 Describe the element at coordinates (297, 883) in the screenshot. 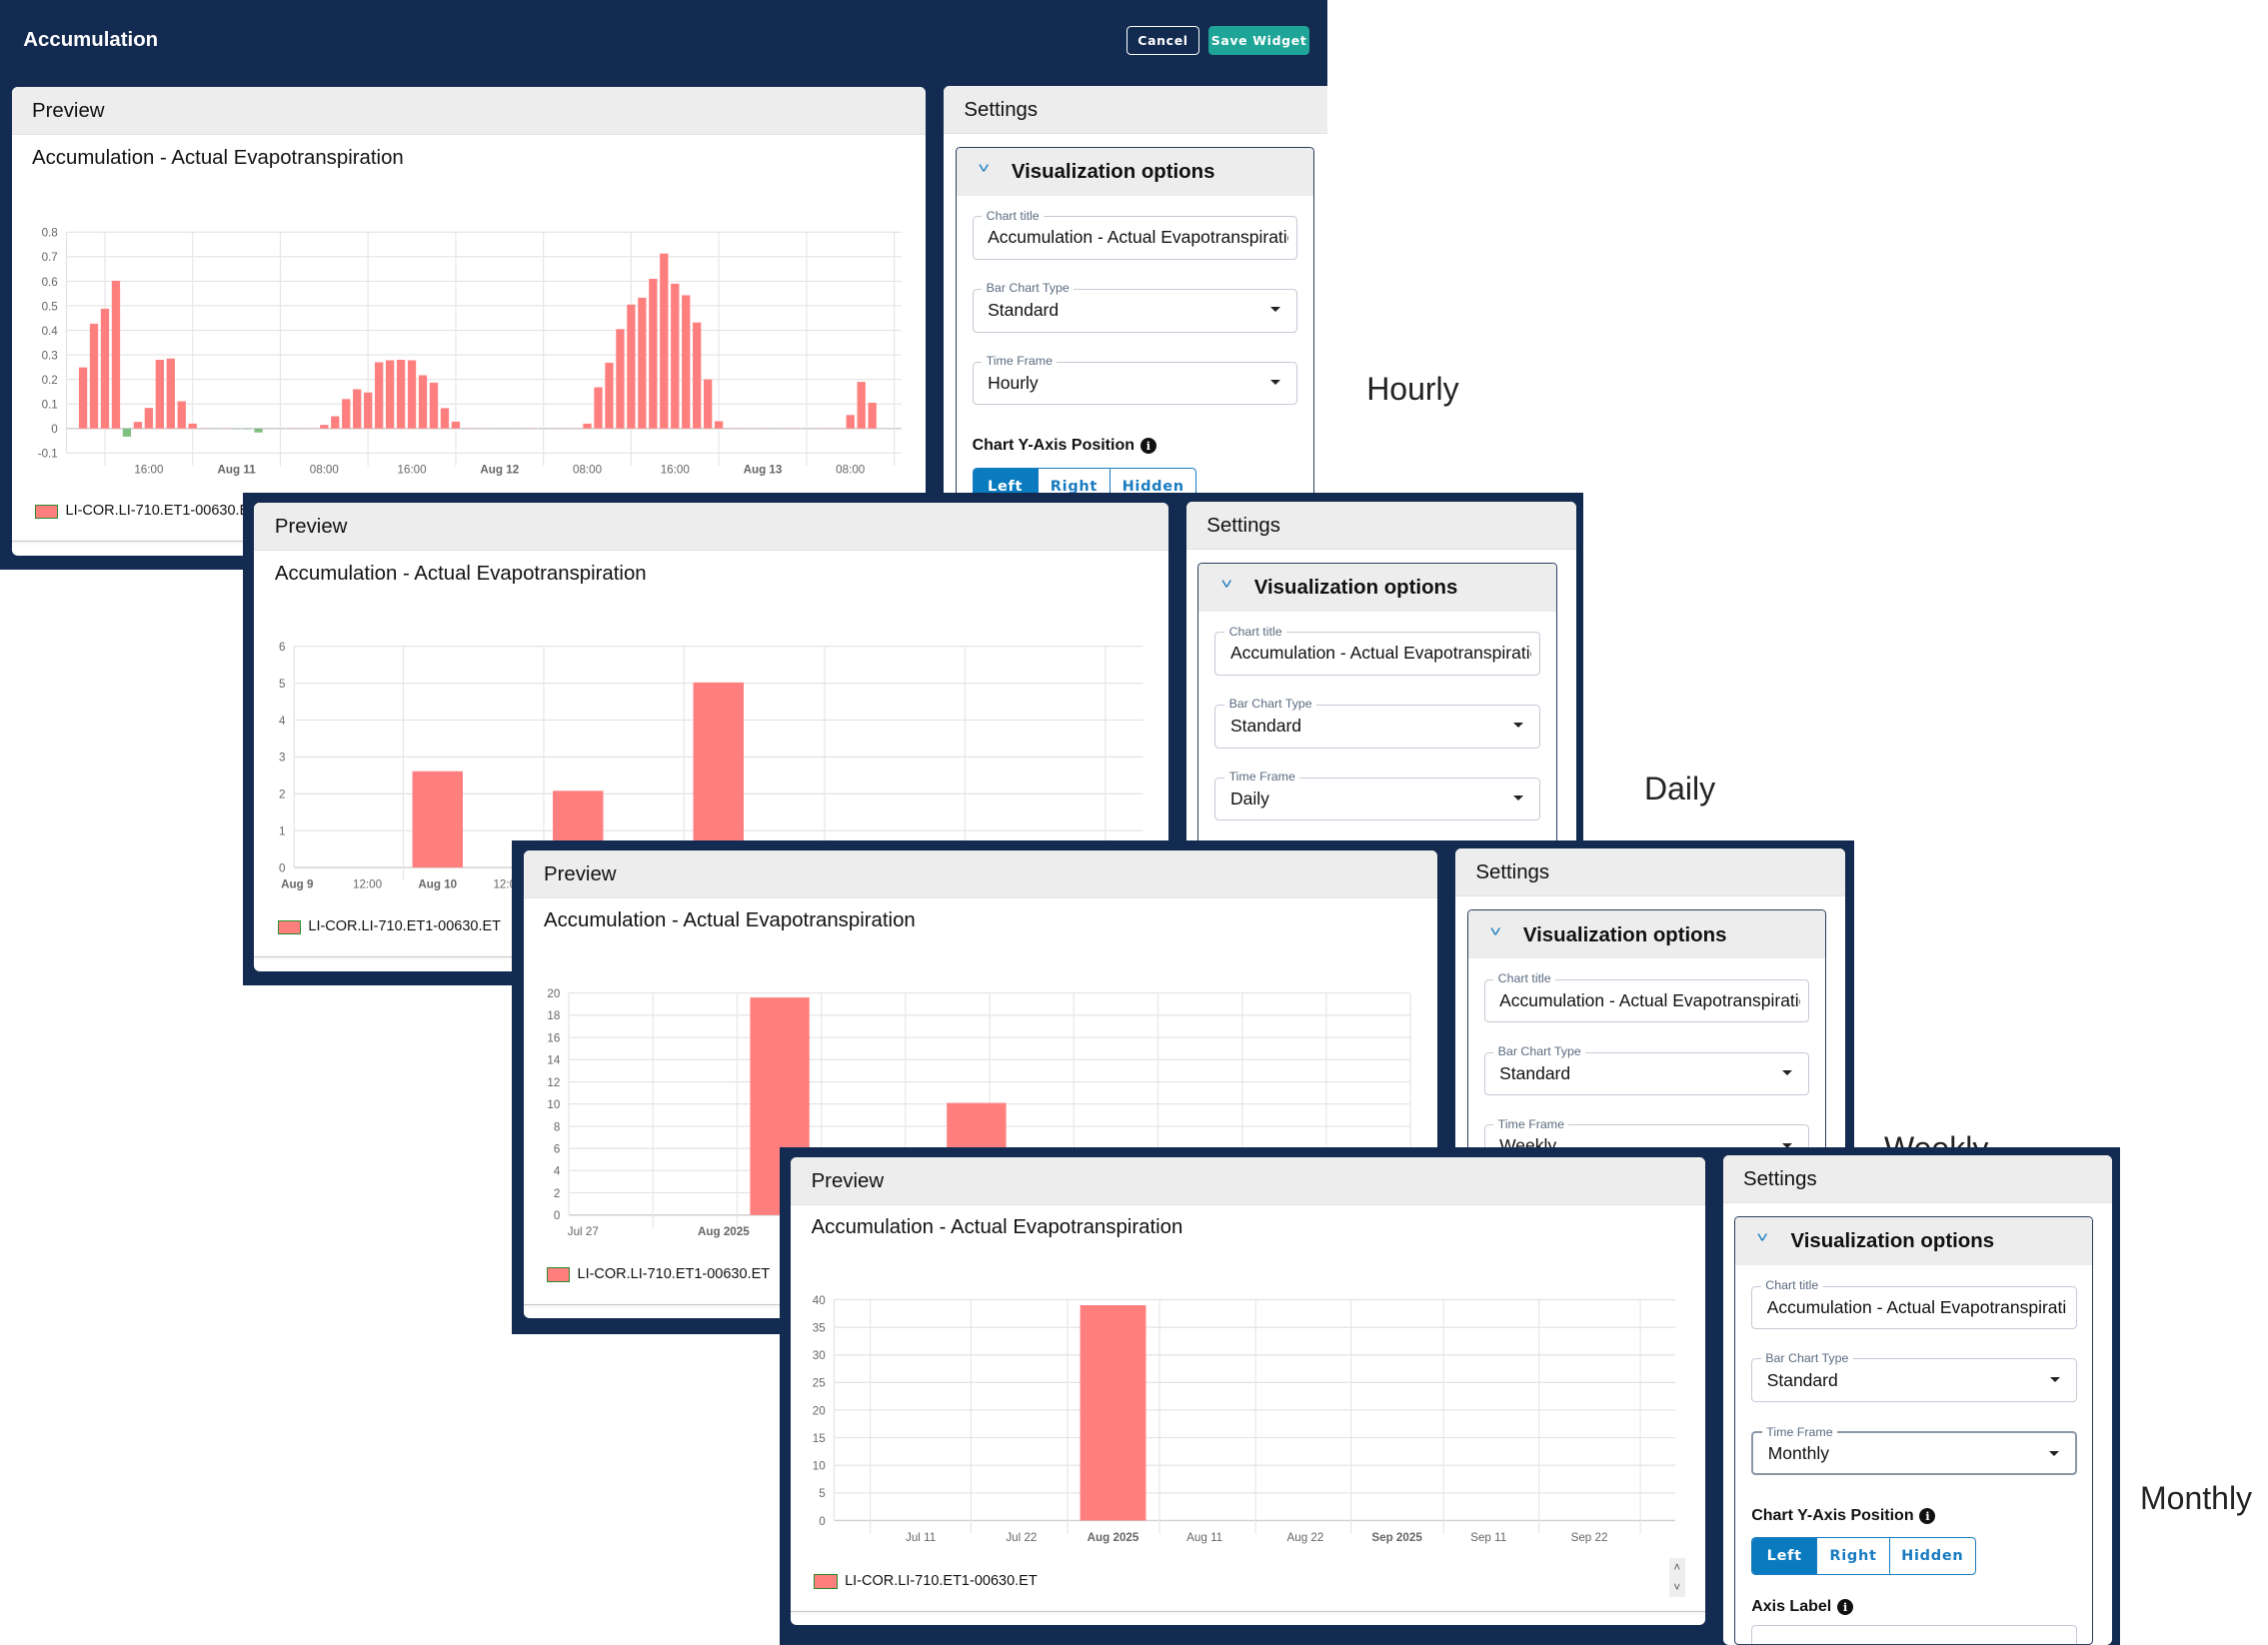

I see `x-tick-label: Aug 9` at that location.